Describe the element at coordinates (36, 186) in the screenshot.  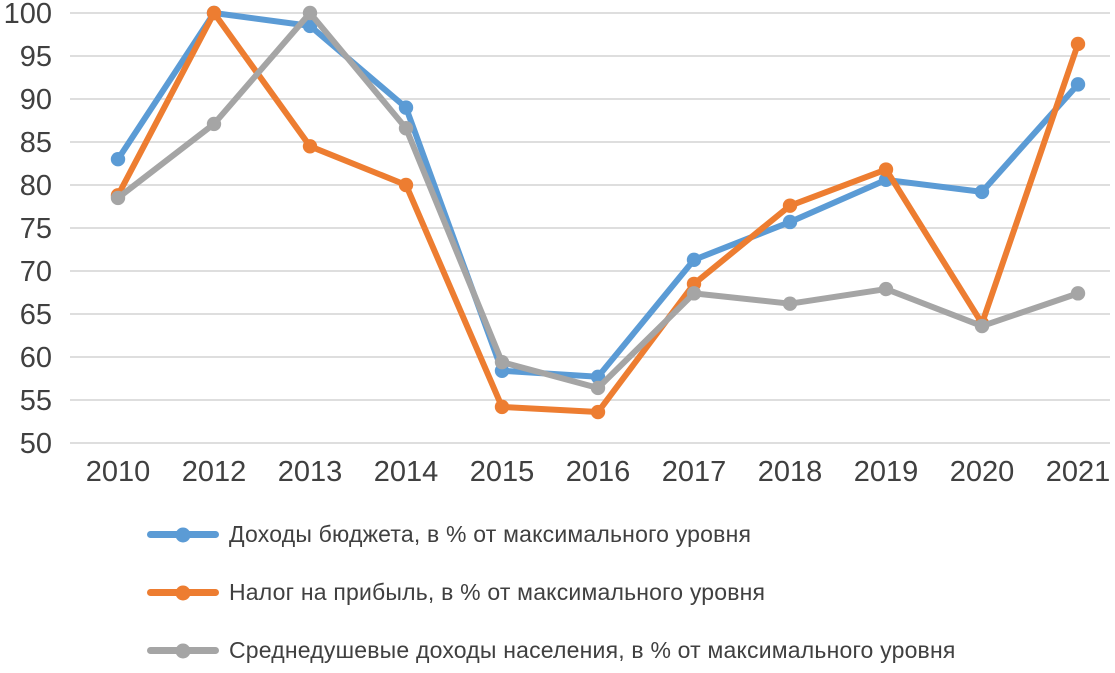
I see `y-axis-tick-label: 80` at that location.